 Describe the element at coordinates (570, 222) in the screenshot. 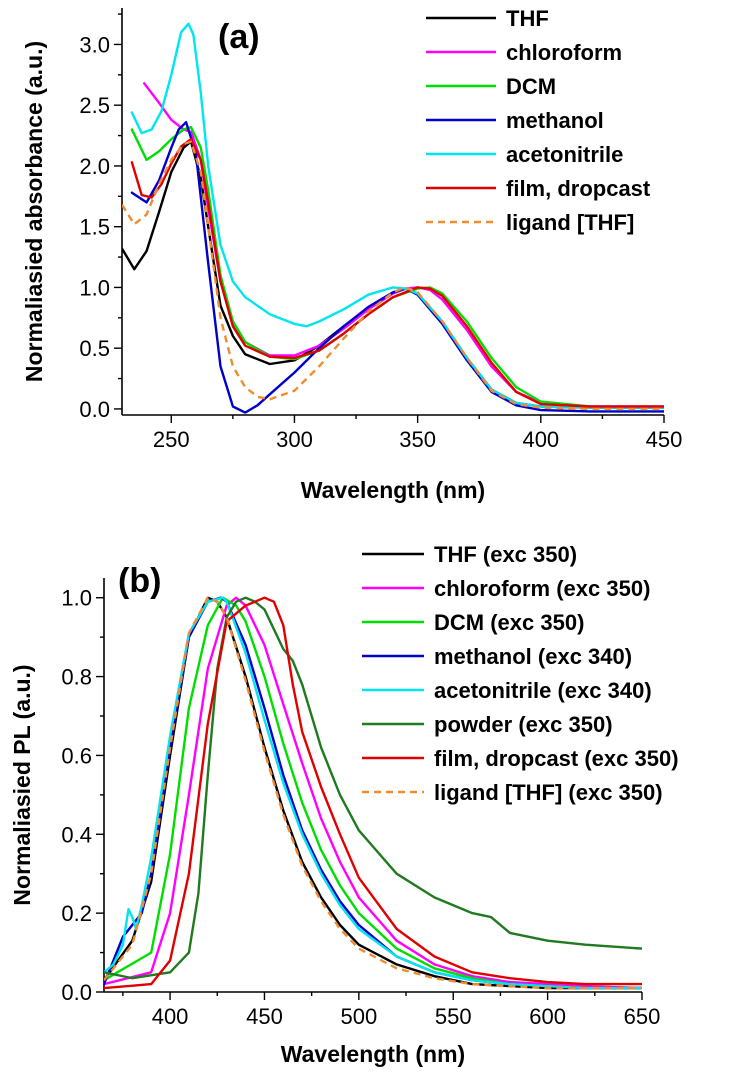

I see `legend-label: ligand [THF]` at that location.